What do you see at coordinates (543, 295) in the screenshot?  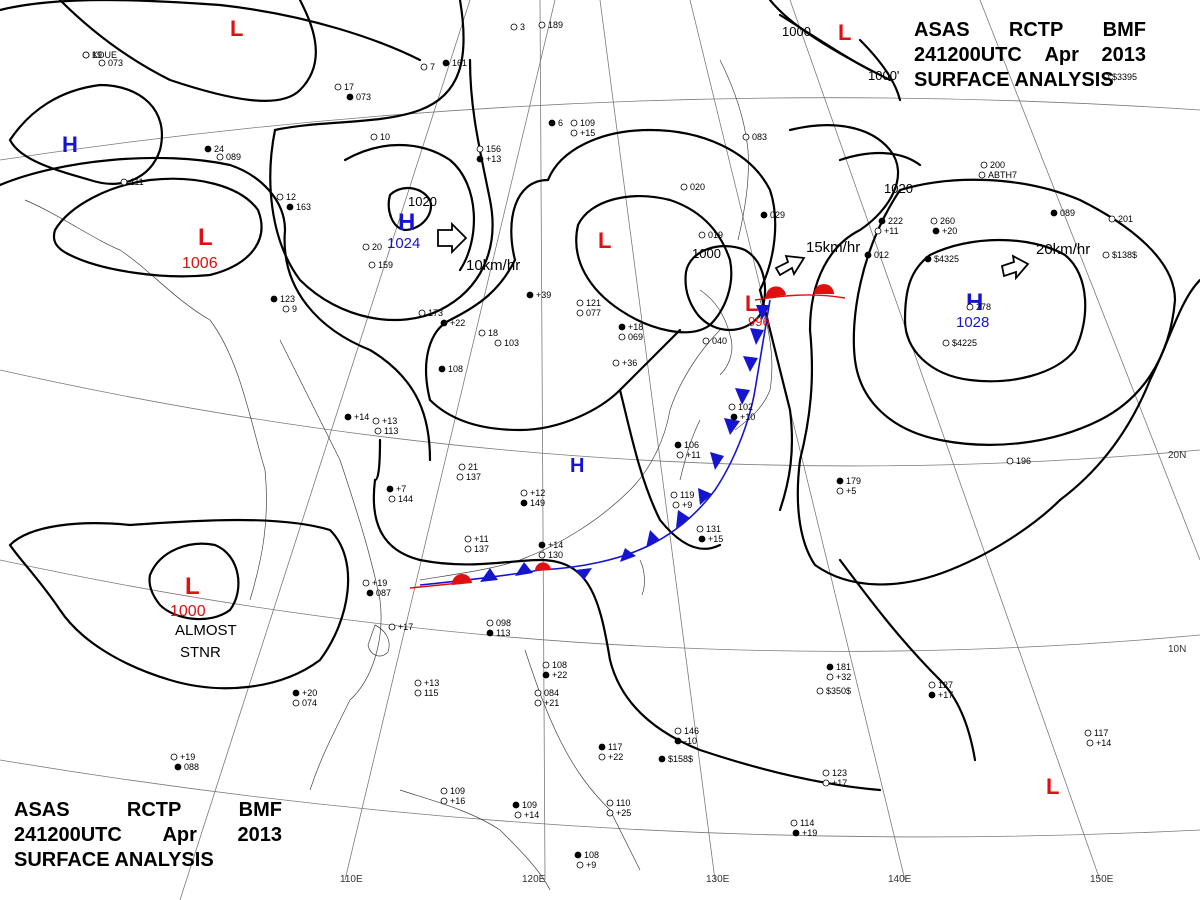 I see `station-value: +39` at bounding box center [543, 295].